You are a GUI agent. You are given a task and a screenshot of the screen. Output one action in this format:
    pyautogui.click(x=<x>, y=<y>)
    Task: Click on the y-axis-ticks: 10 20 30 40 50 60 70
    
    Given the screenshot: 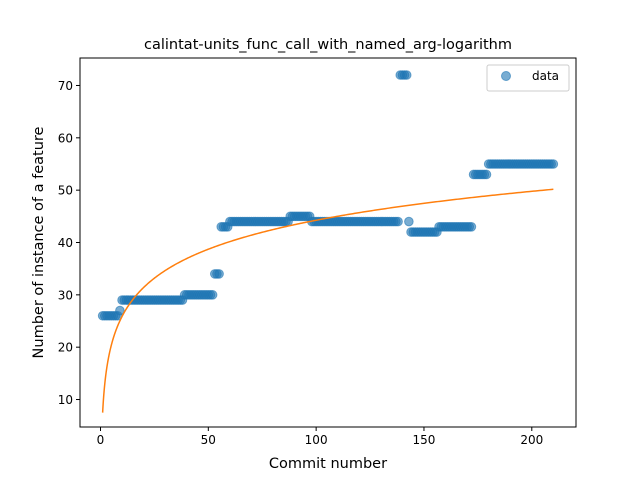 What is the action you would take?
    pyautogui.click(x=69, y=243)
    